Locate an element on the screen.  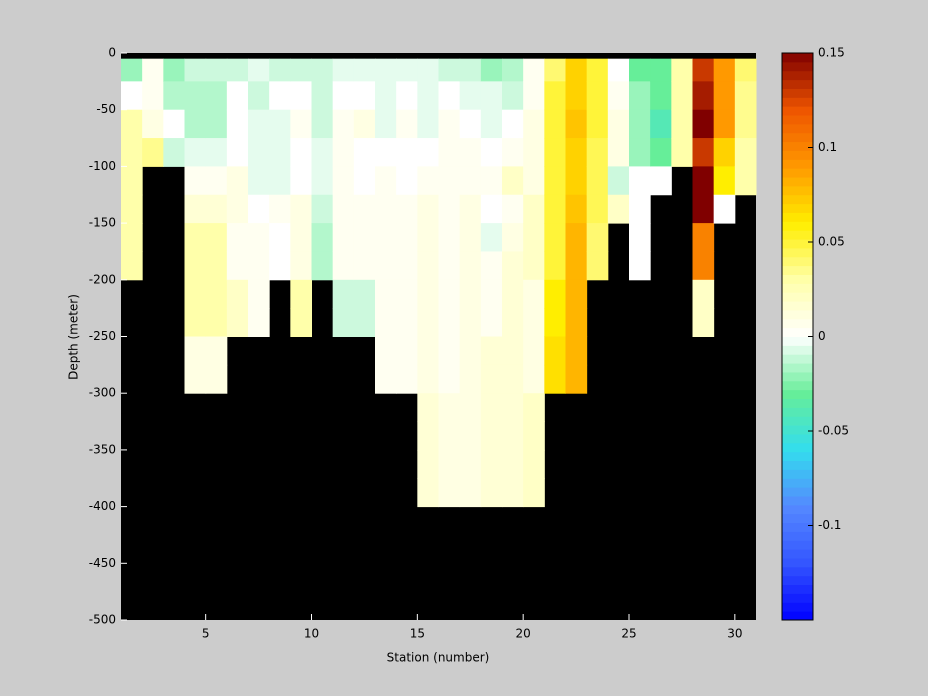
y-tick-label: -200 is located at coordinates (102, 279).